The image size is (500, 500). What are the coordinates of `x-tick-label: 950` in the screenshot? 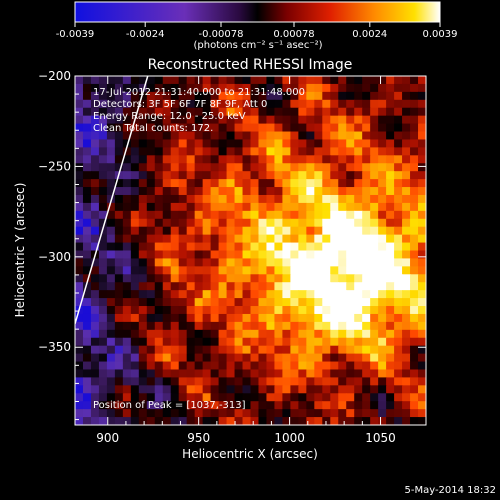 It's located at (198, 438).